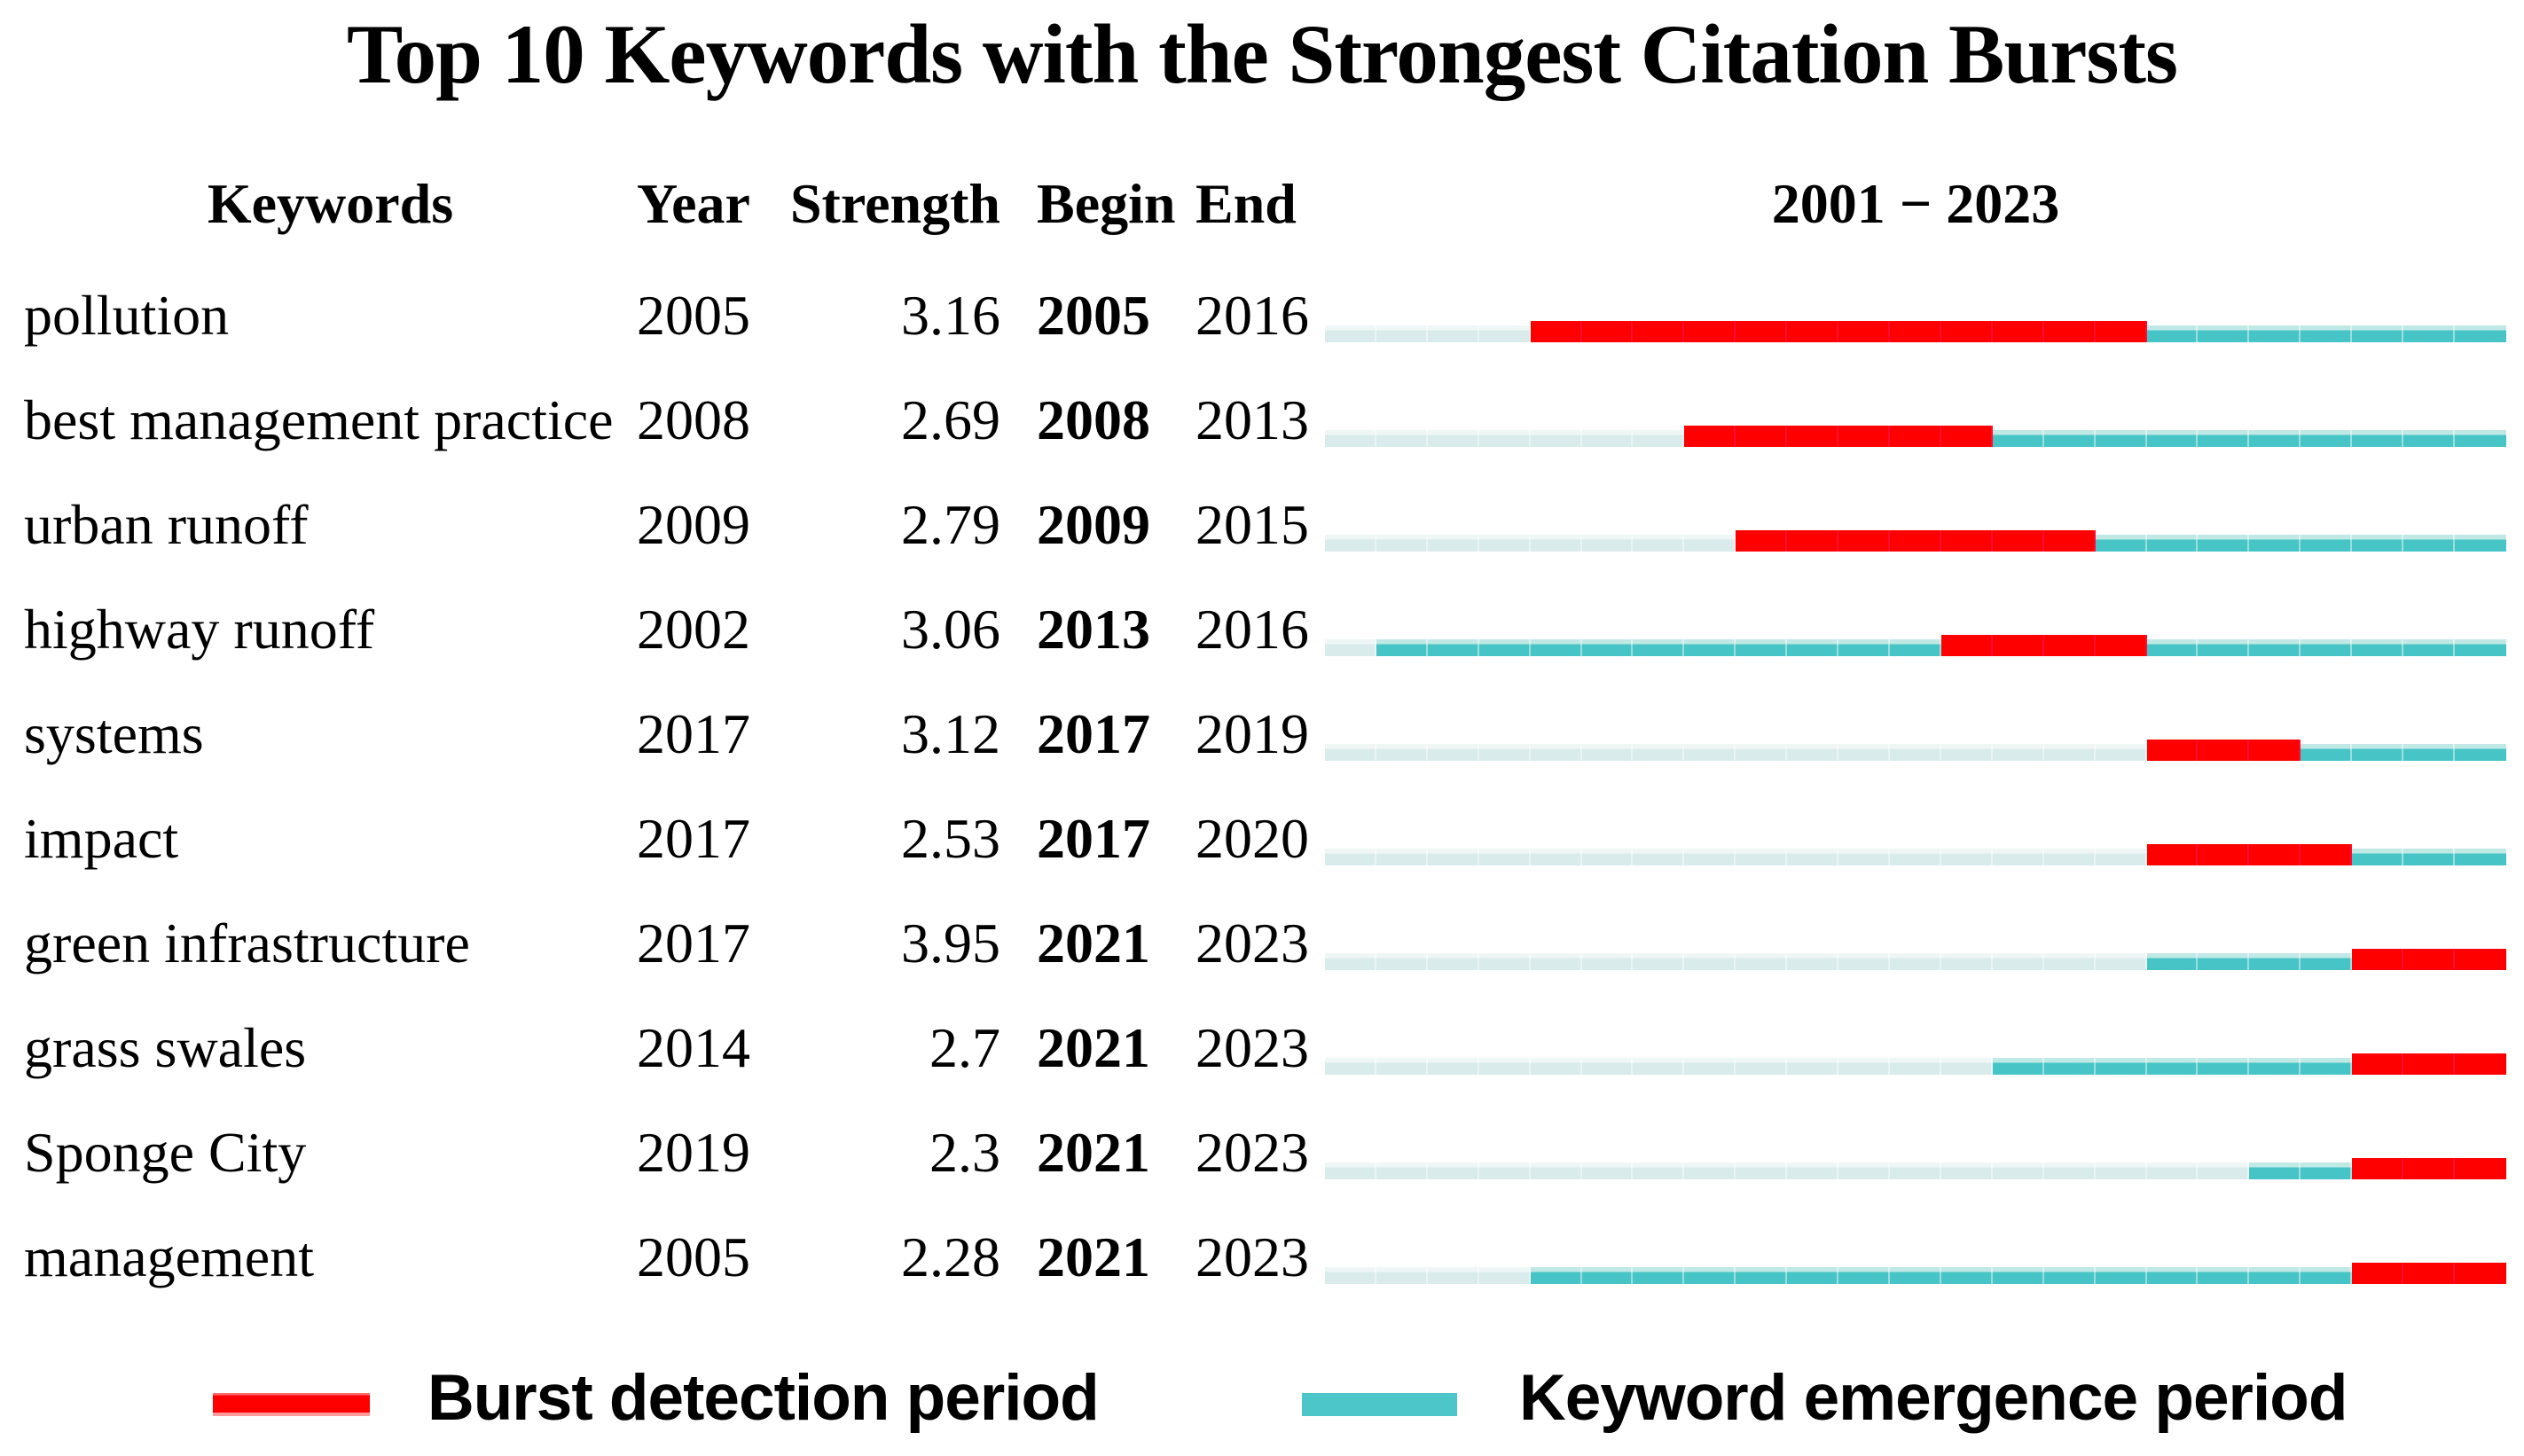 The image size is (2524, 1456). I want to click on year-value: 2019, so click(693, 1152).